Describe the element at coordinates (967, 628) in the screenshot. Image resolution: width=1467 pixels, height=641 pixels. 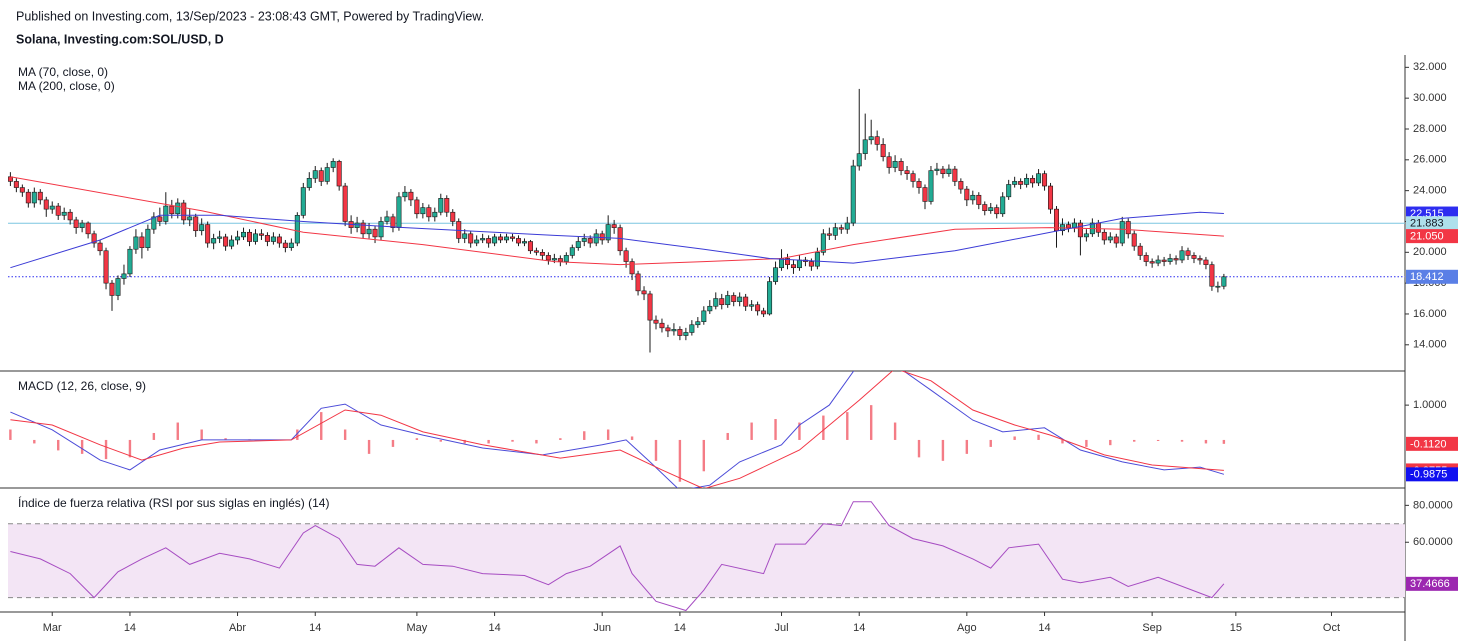
I see `x-tick-label: Ago` at that location.